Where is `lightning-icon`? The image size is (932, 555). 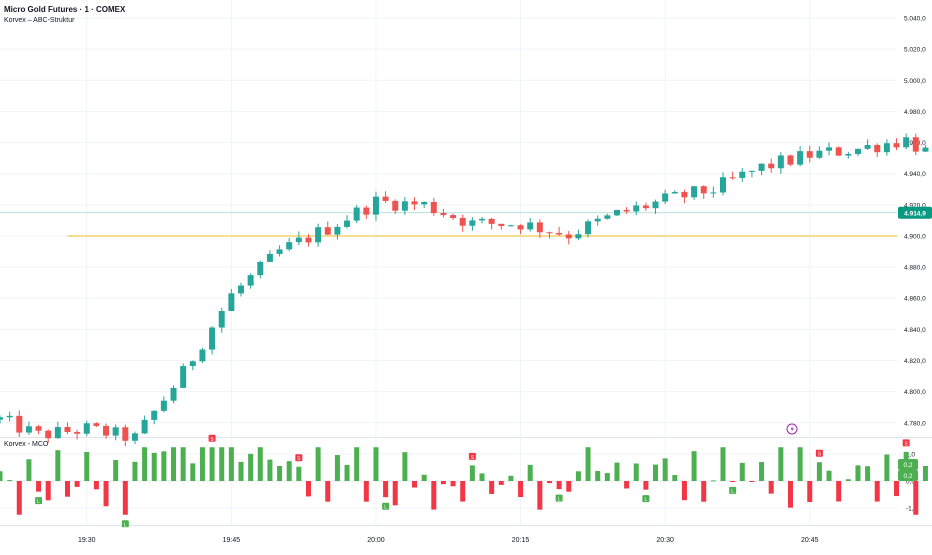
lightning-icon is located at coordinates (792, 429).